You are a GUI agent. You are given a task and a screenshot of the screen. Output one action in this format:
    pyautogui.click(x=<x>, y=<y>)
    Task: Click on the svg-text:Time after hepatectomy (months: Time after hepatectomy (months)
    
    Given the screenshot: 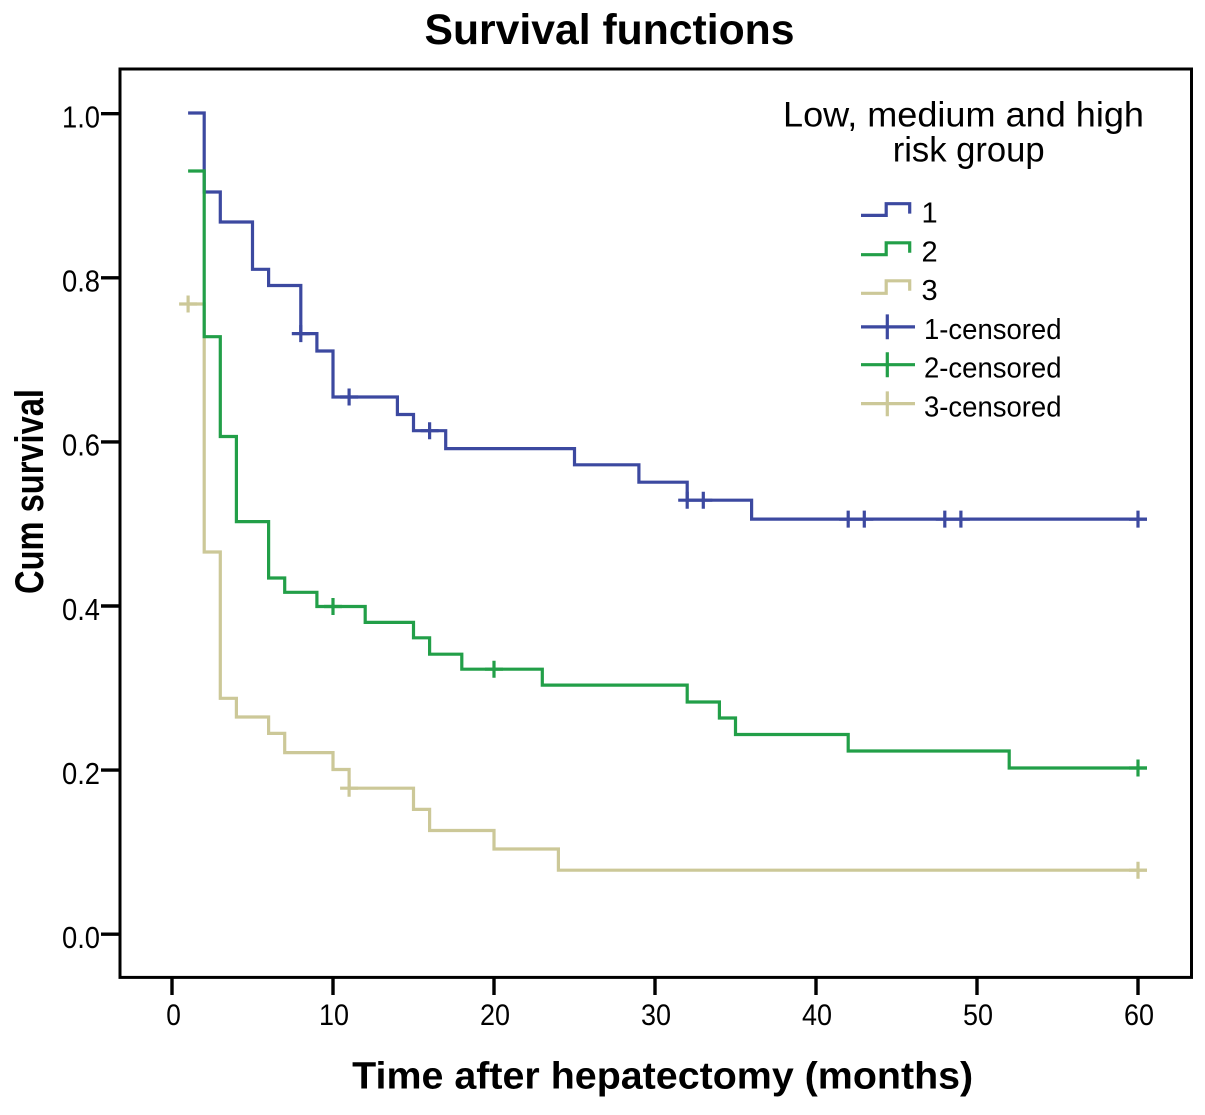 What is the action you would take?
    pyautogui.click(x=662, y=1077)
    